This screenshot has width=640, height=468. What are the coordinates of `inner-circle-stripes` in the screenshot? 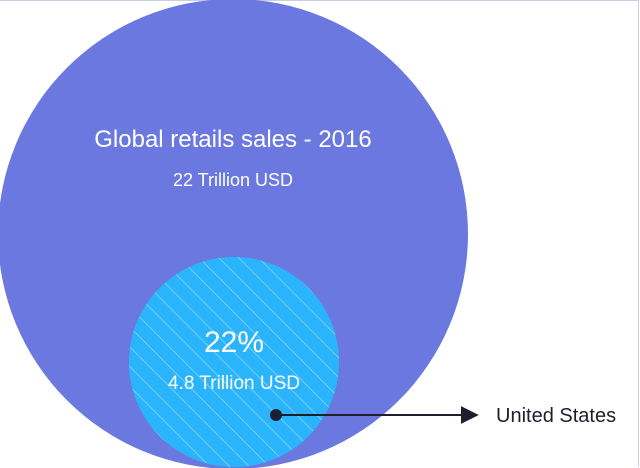 It's located at (234, 362).